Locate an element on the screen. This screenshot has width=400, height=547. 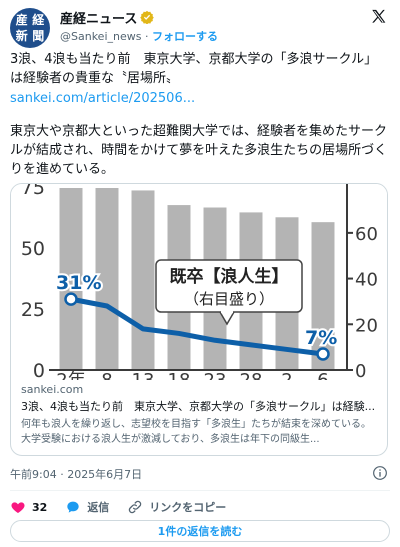
reply-button: 返信 is located at coordinates (87, 507).